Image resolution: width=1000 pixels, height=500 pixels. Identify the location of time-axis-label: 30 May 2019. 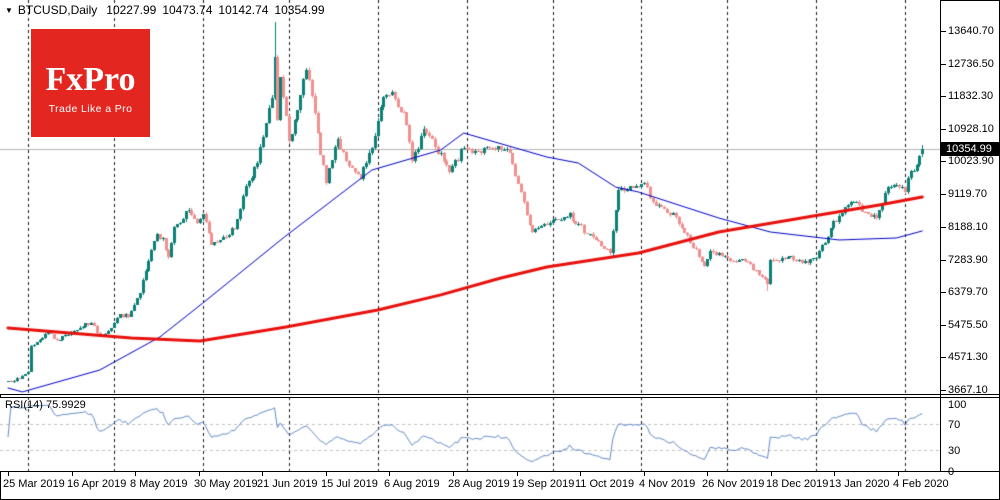
(226, 484).